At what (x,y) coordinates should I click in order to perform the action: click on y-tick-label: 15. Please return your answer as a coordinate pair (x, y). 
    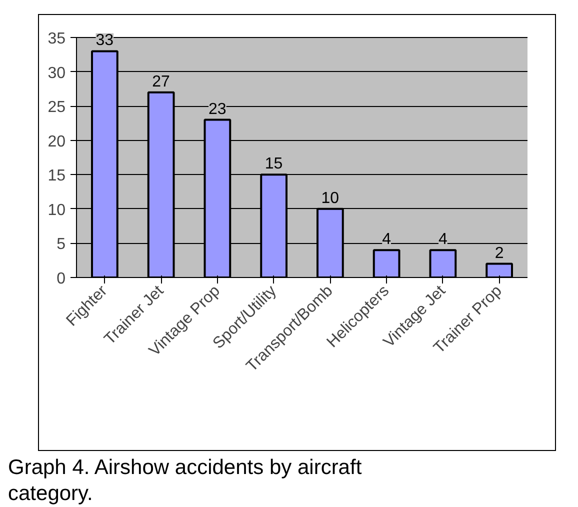
    Looking at the image, I should click on (57, 176).